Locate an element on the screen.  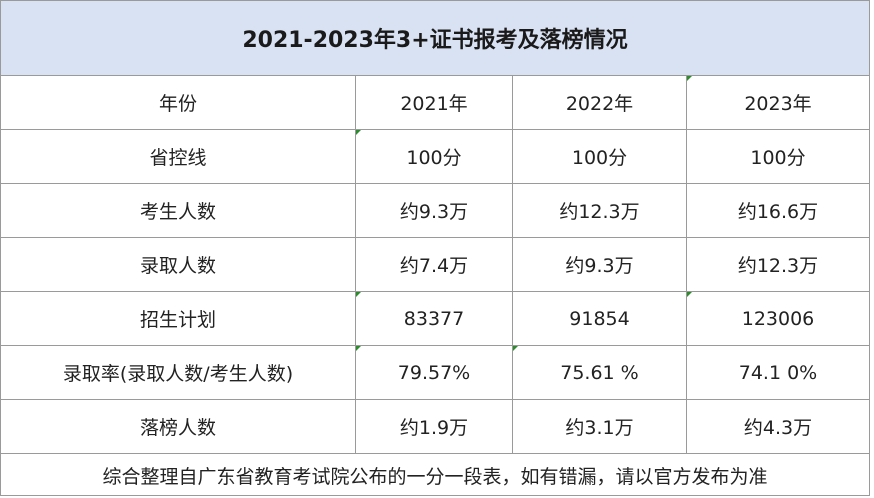
cell-2023: 约4.3万 is located at coordinates (778, 428).